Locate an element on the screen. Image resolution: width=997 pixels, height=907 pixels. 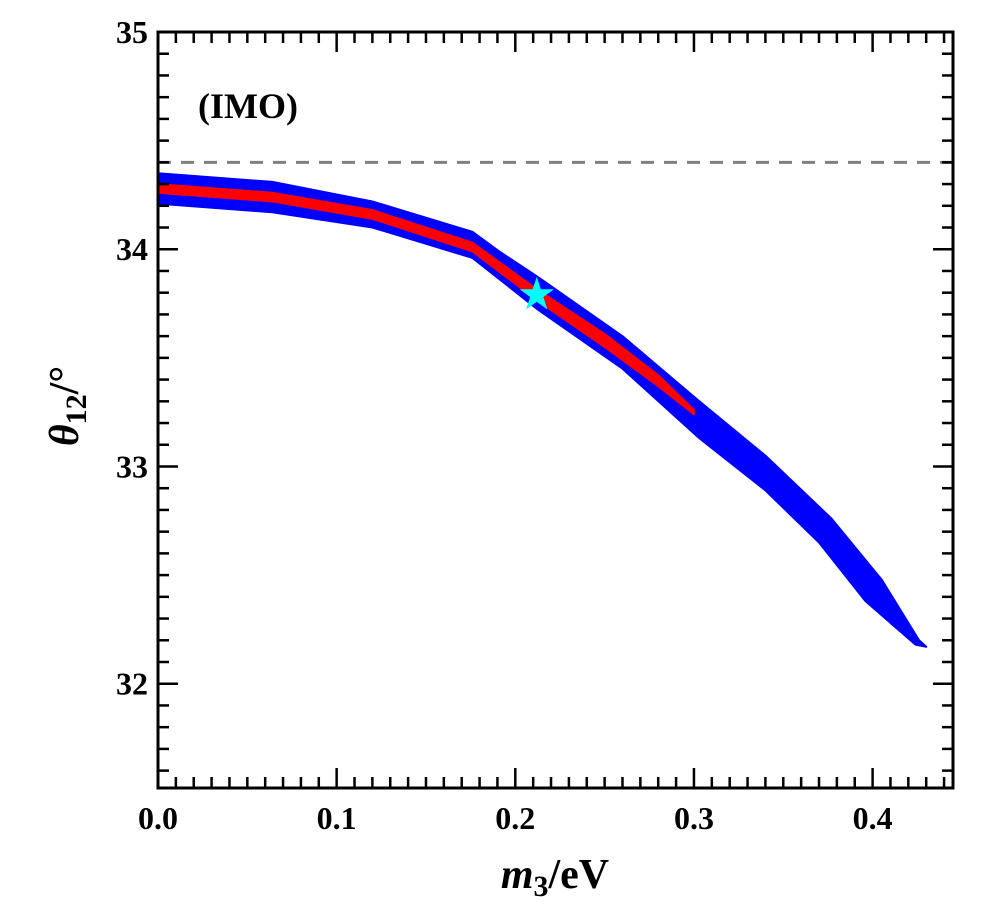
x-tick-label: 0.2 is located at coordinates (515, 818).